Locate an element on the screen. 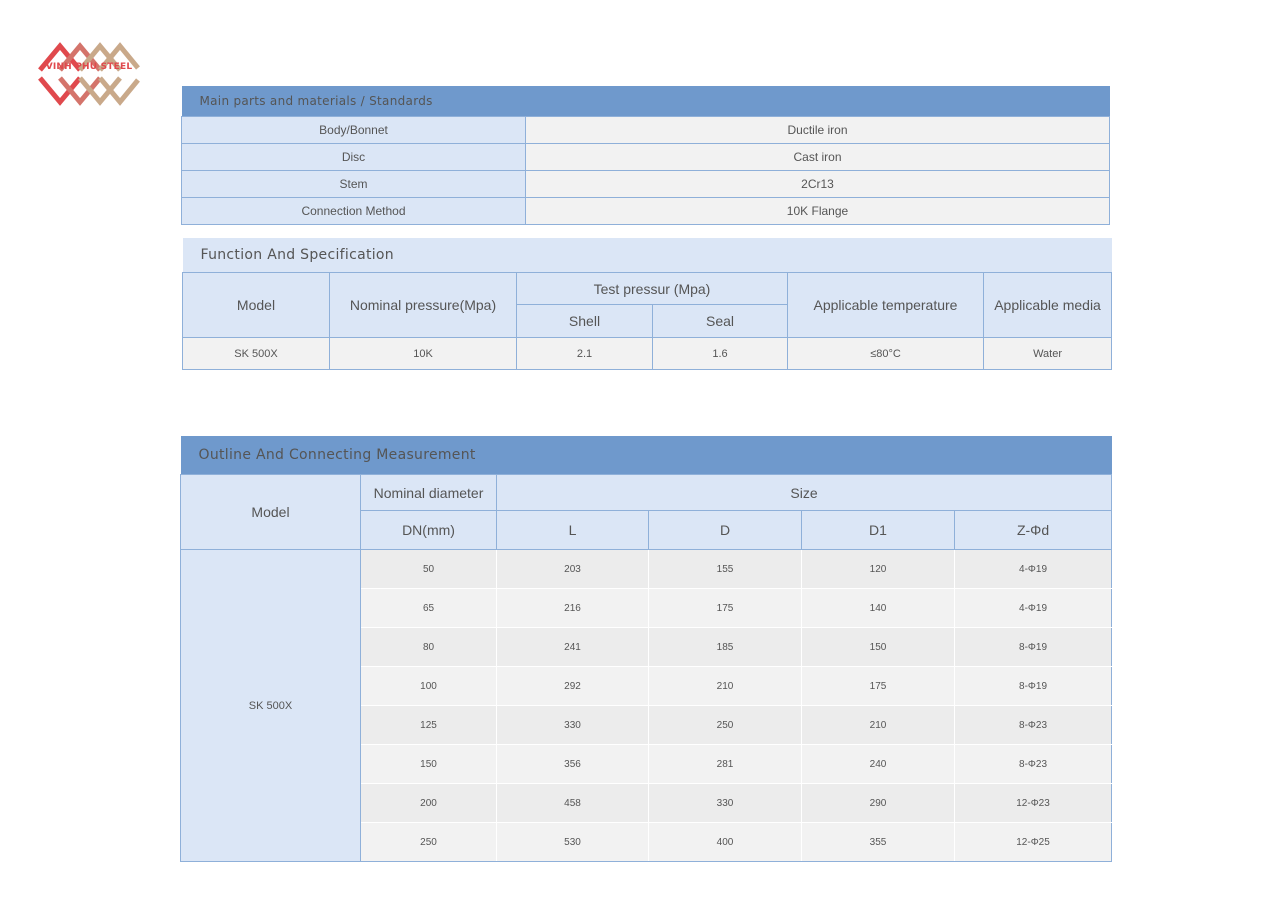 The width and height of the screenshot is (1280, 900). d1-value: 120 is located at coordinates (878, 569).